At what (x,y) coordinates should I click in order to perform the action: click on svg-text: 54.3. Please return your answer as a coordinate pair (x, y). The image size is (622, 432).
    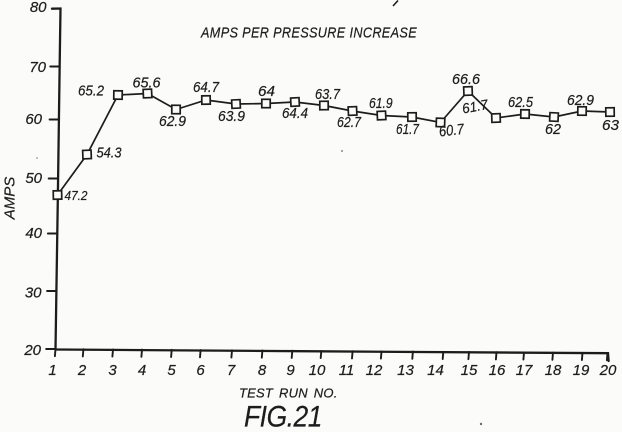
    Looking at the image, I should click on (110, 153).